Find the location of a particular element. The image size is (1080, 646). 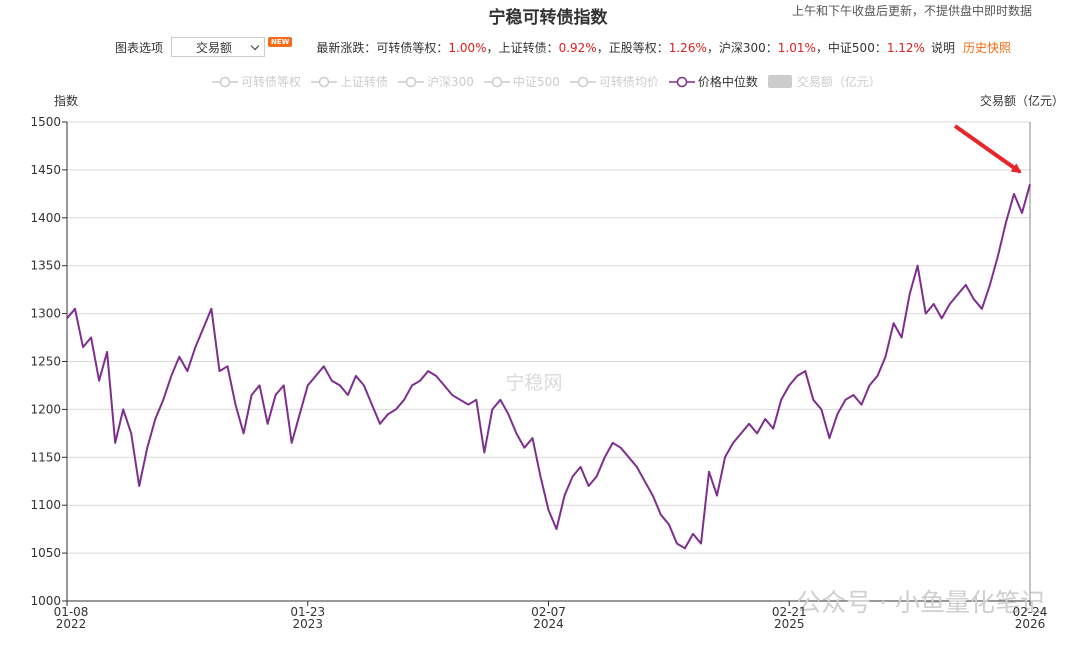

y-axis-title: 指数 is located at coordinates (66, 101).